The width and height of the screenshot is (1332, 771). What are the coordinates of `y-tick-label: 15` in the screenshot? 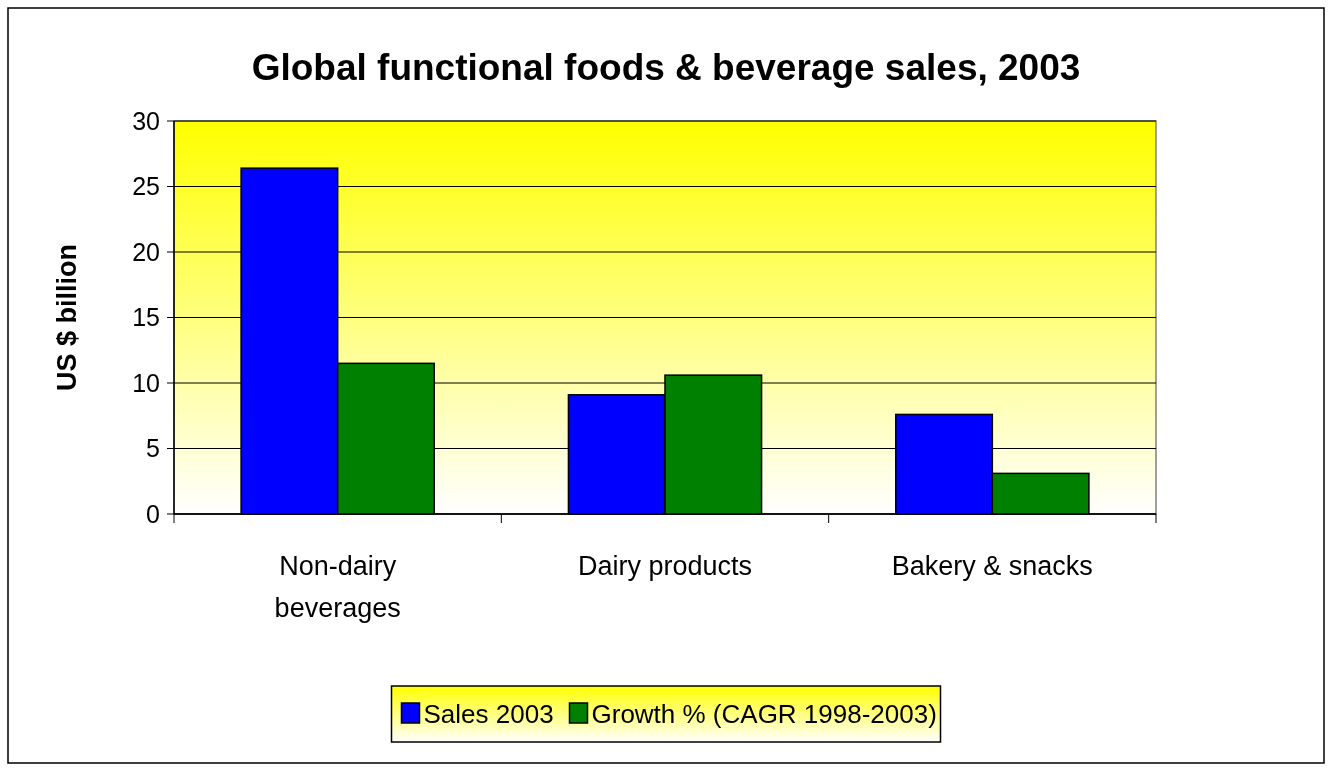 It's located at (146, 317).